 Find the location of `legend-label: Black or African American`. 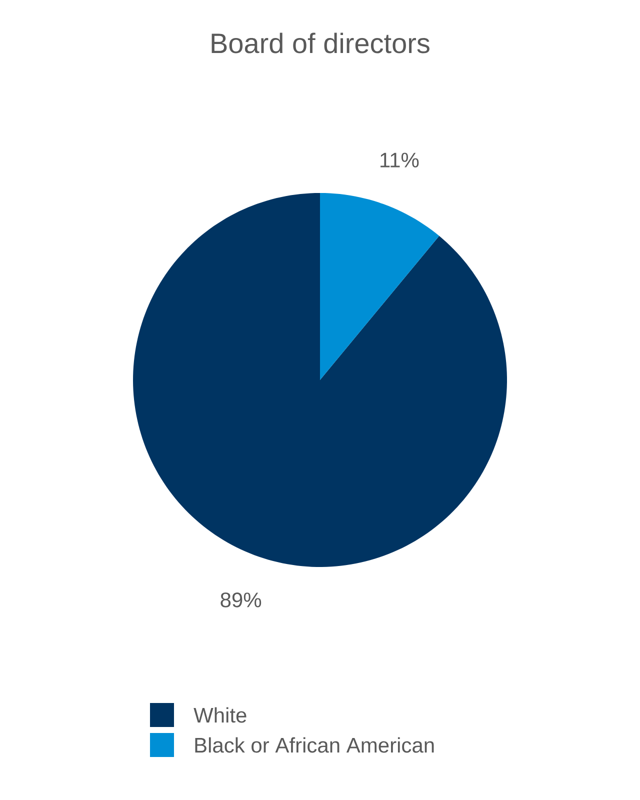

legend-label: Black or African American is located at coordinates (314, 745).